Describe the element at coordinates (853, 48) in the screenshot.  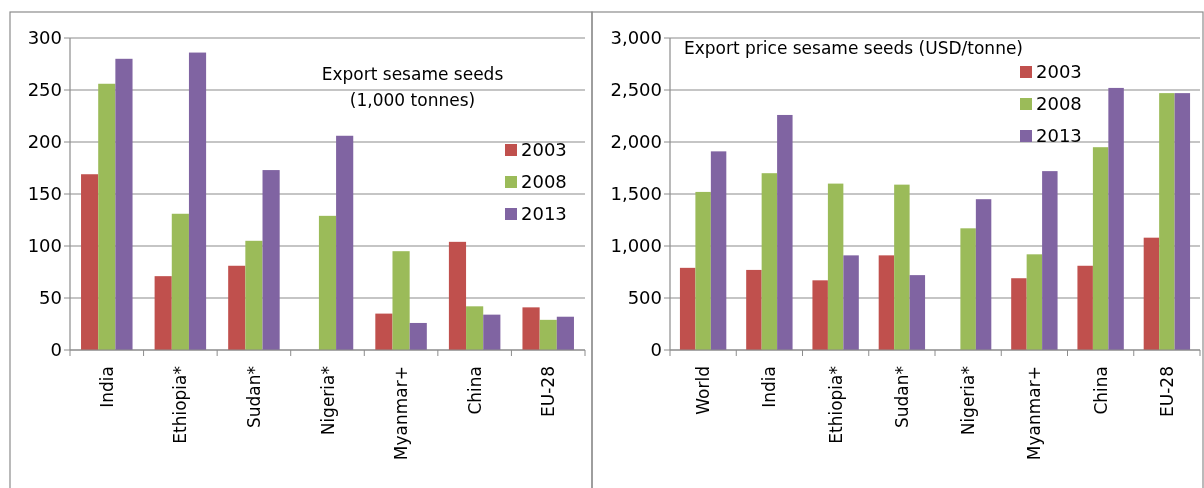
I see `chart-title: Export price sesame seeds (USD/tonne)` at that location.